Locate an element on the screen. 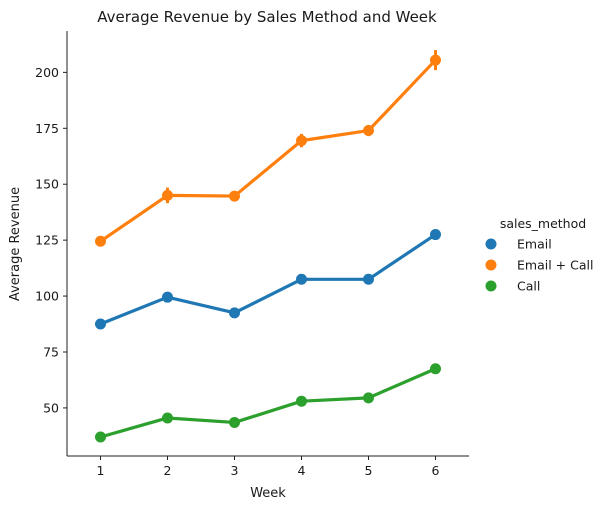  x-tick-label: 1 is located at coordinates (101, 470).